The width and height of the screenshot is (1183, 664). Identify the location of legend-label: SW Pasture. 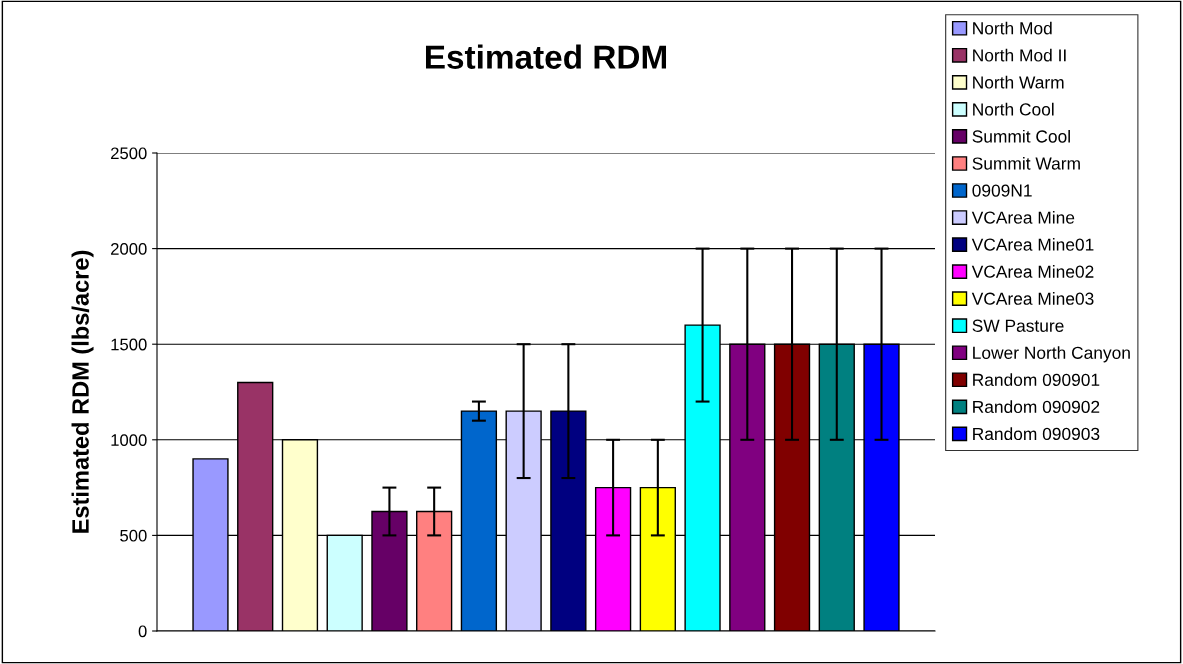
(1018, 325).